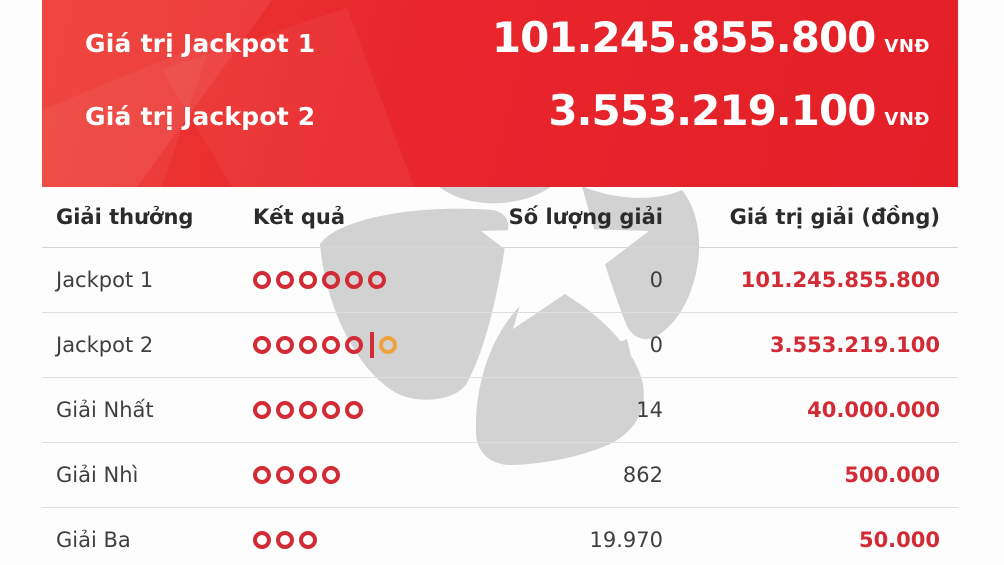 This screenshot has width=1004, height=565. Describe the element at coordinates (200, 43) in the screenshot. I see `jackpot1-label: Giá trị Jackpot 1` at that location.